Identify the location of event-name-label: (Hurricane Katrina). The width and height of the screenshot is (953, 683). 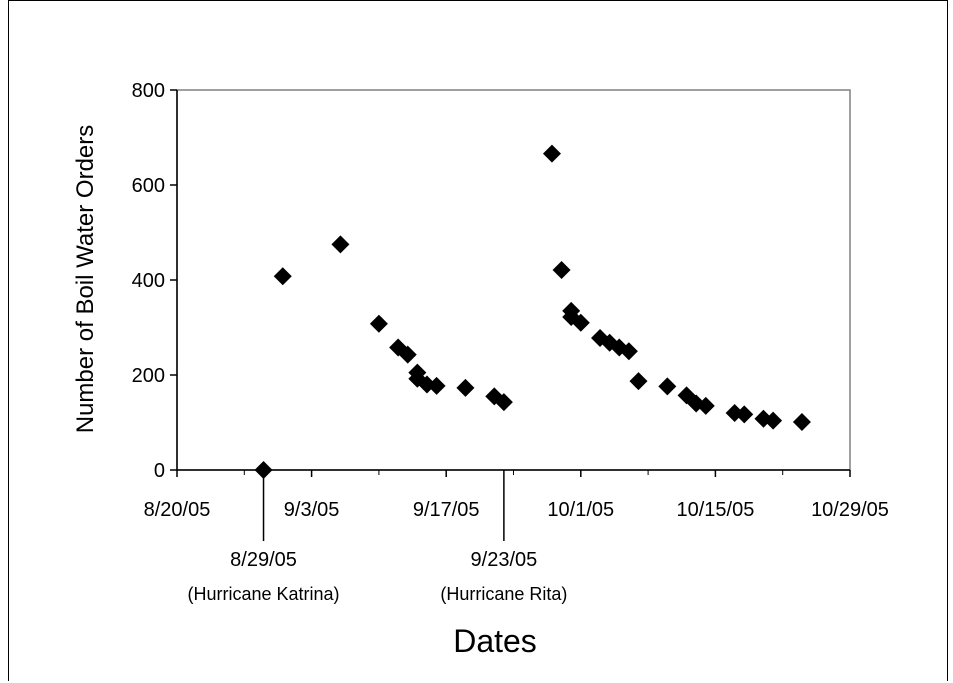
(263, 594).